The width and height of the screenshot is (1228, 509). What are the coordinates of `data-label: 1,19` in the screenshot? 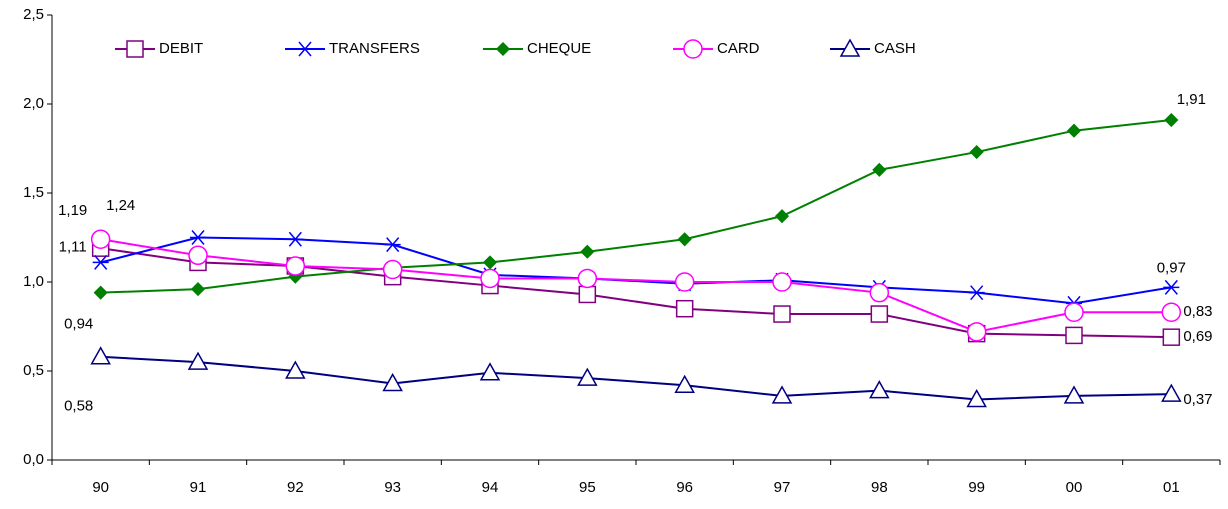 It's located at (72, 210).